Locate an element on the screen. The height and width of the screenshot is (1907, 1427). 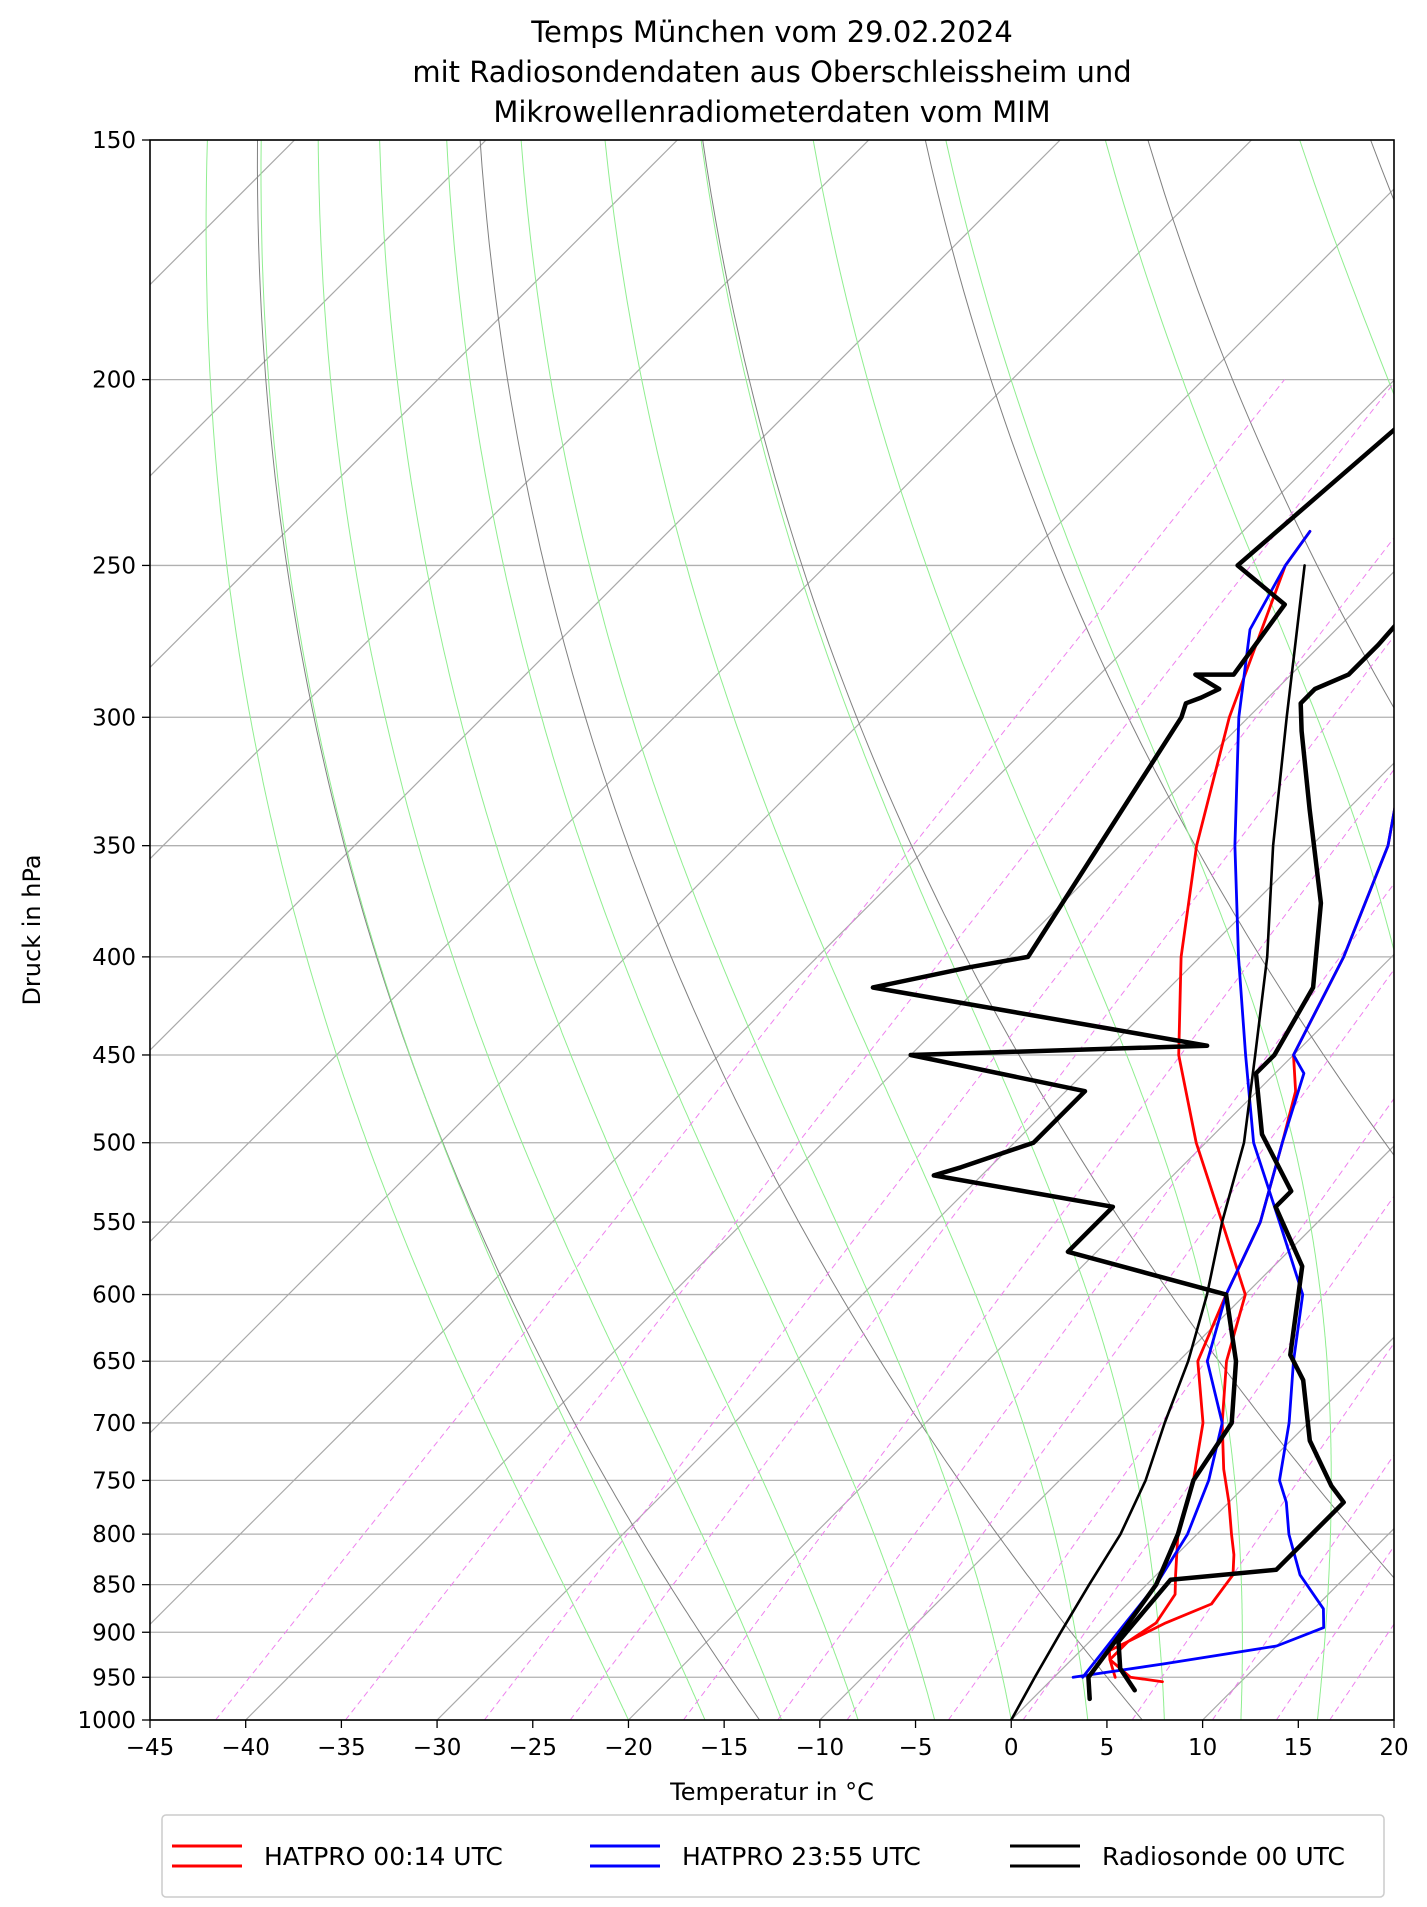
title-line-1: Temps München vom 29.02.2024 is located at coordinates (771, 32).